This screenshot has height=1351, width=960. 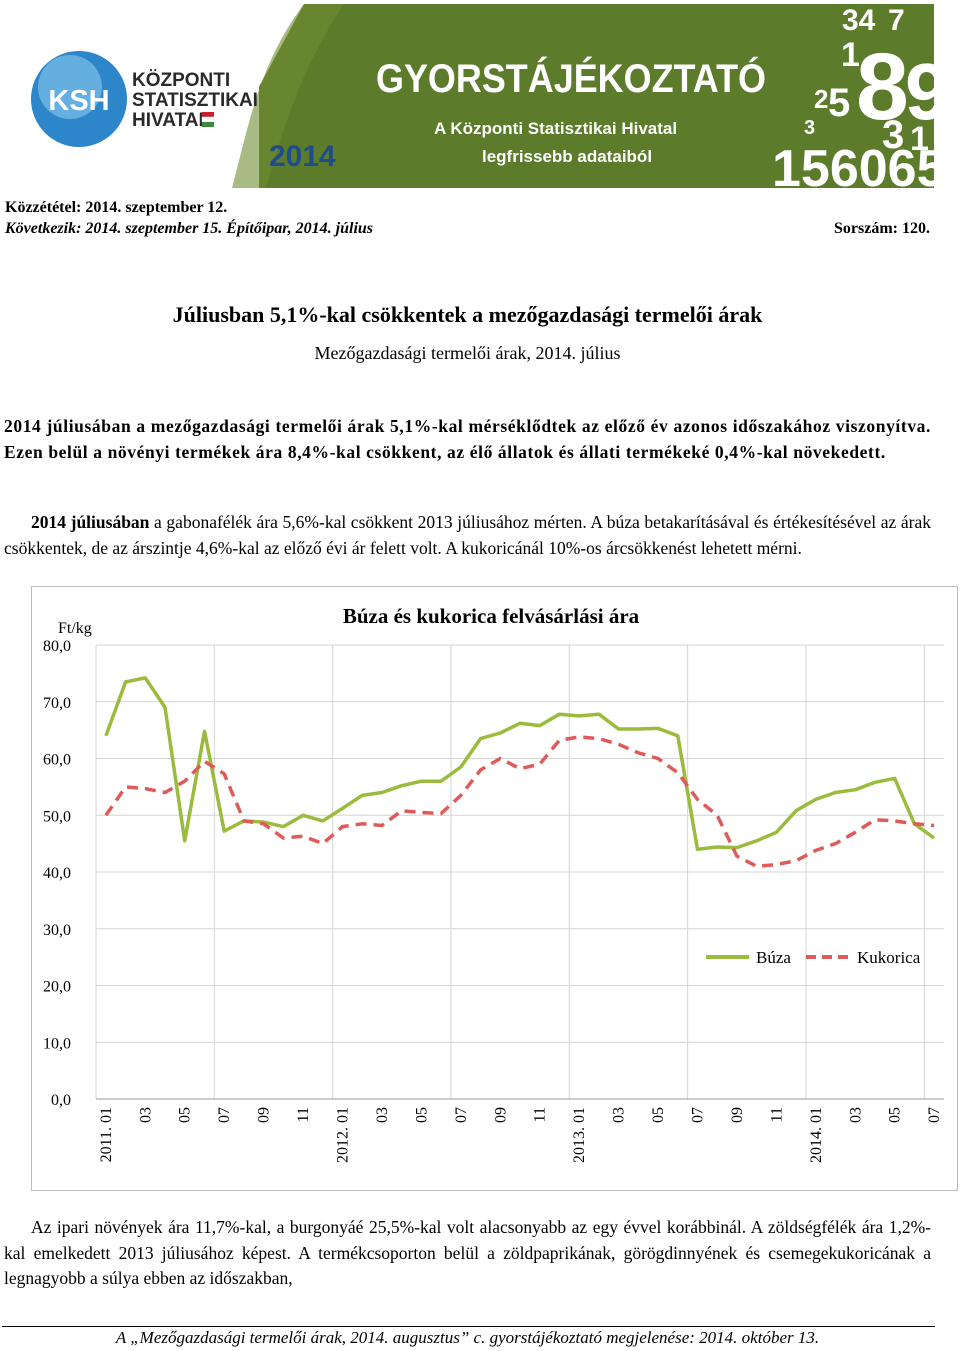 What do you see at coordinates (519, 802) in the screenshot?
I see `series-line-kukorica` at bounding box center [519, 802].